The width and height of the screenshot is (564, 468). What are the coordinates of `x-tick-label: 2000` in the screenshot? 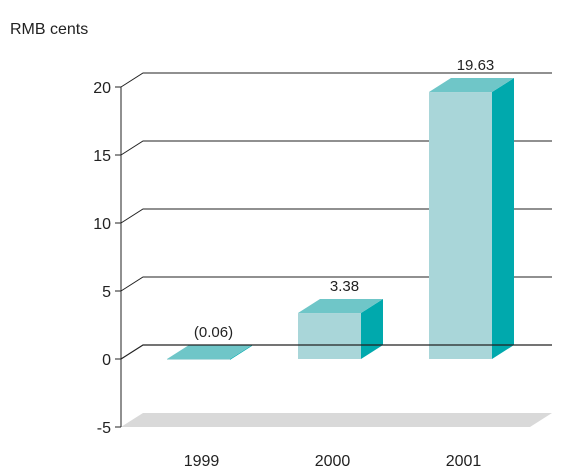 It's located at (333, 460).